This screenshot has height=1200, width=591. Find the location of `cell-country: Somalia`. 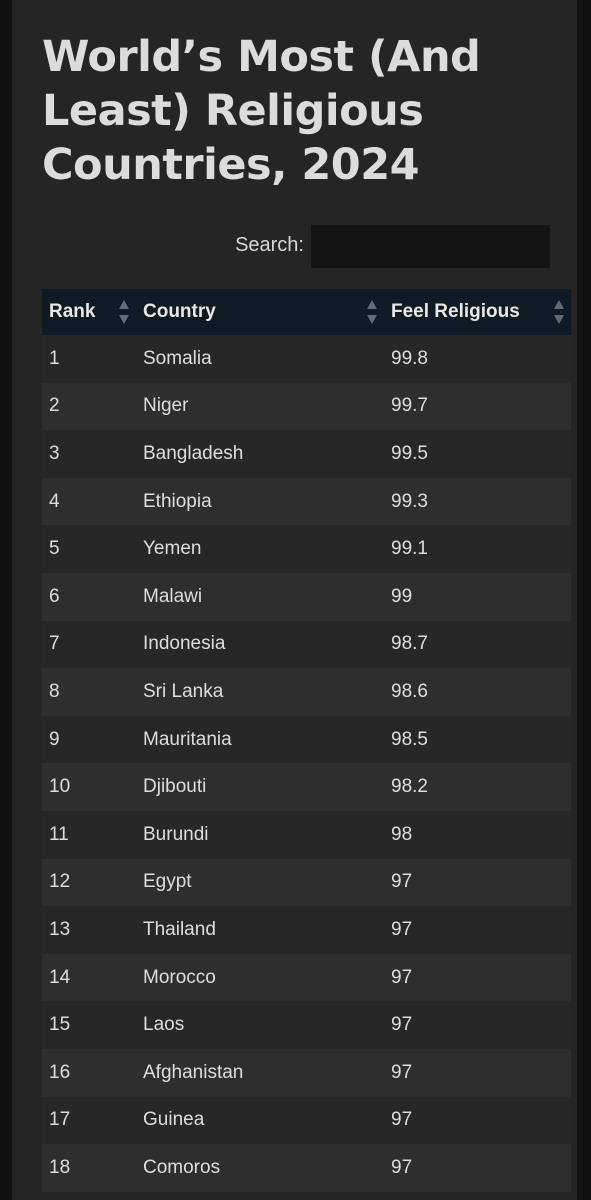

cell-country: Somalia is located at coordinates (177, 358).